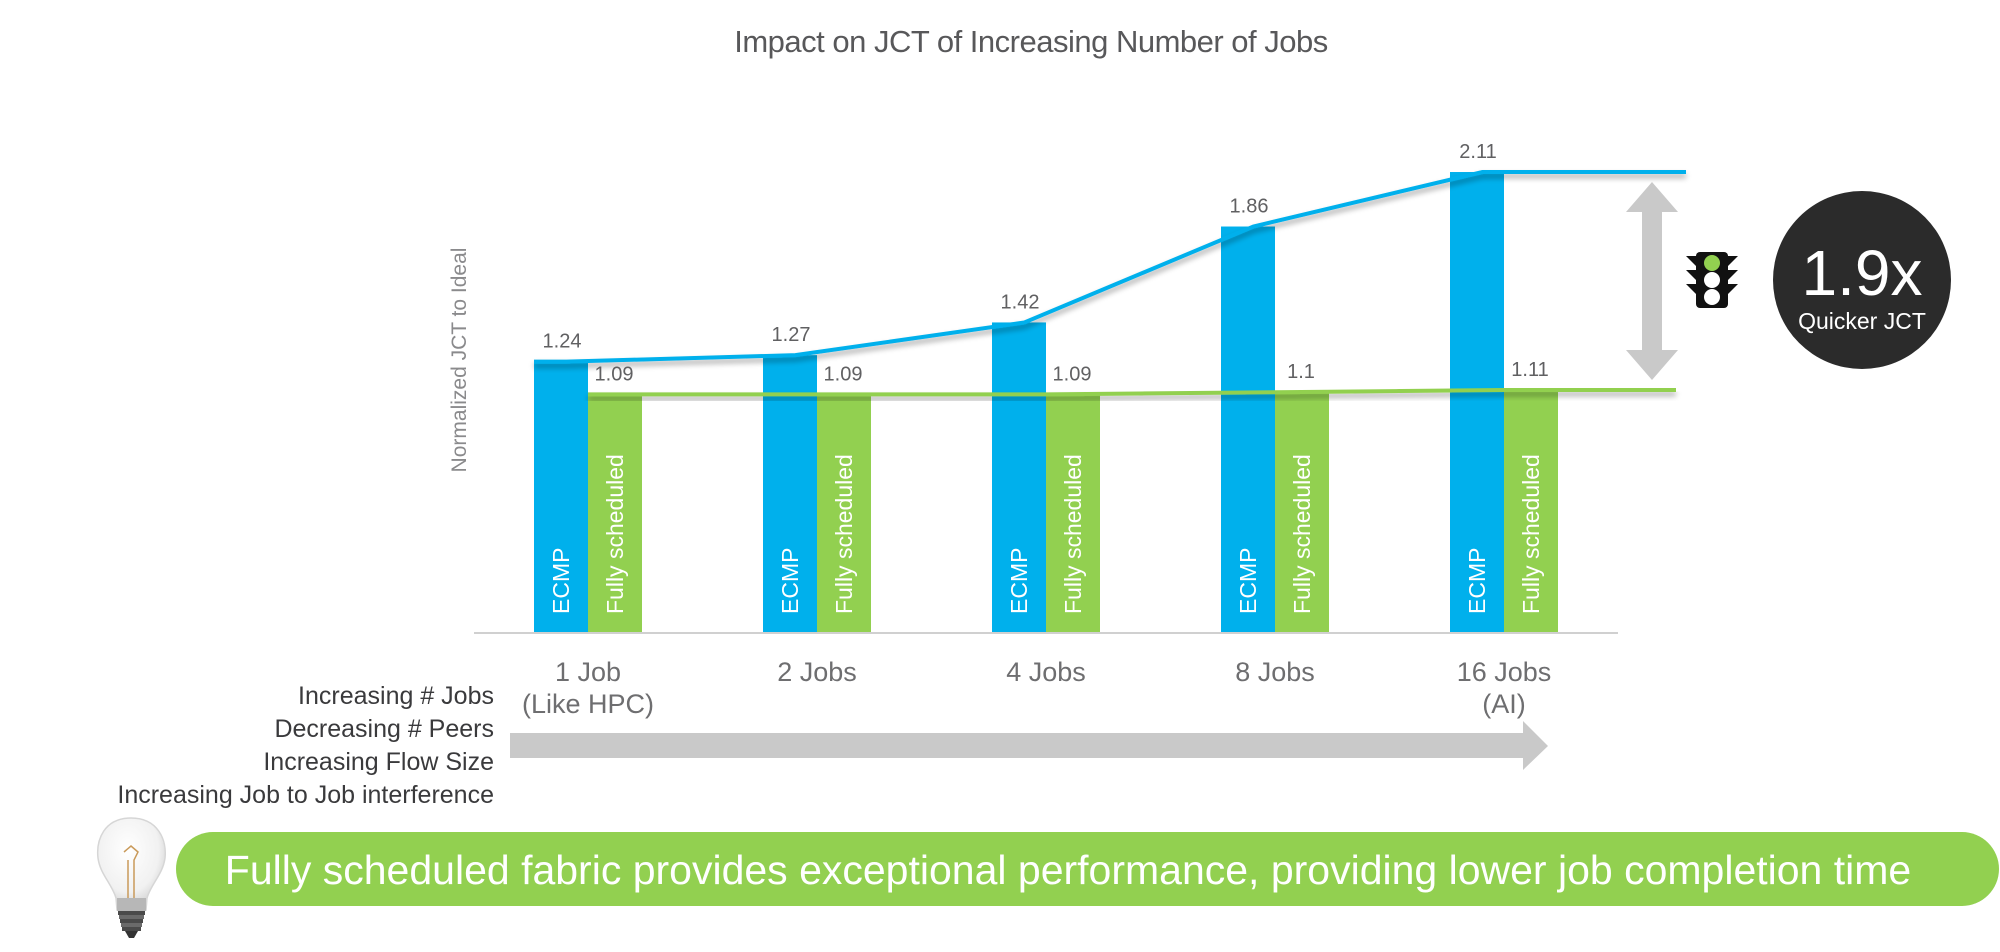 Image resolution: width=2000 pixels, height=952 pixels. What do you see at coordinates (791, 335) in the screenshot?
I see `data-label: 1.27` at bounding box center [791, 335].